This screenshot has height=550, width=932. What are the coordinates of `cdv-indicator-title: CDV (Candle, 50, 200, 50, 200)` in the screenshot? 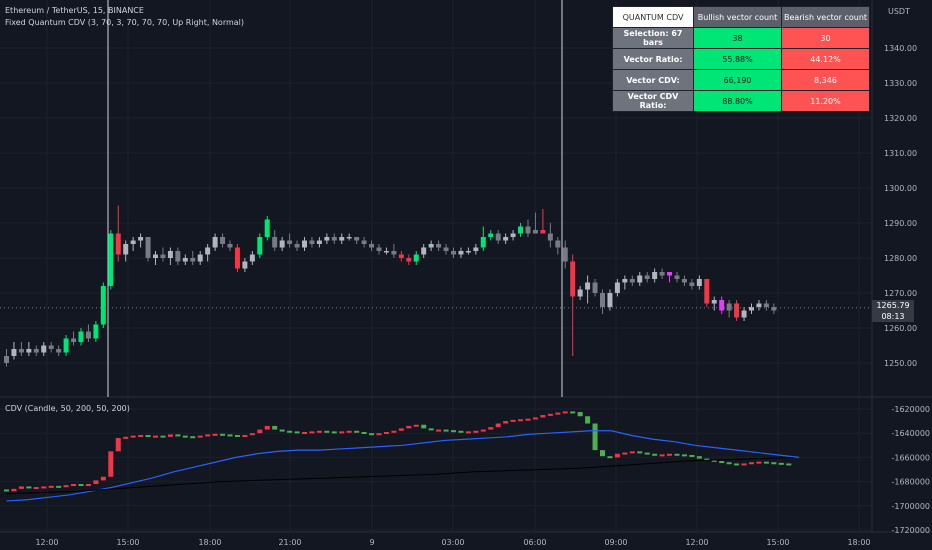 It's located at (67, 408).